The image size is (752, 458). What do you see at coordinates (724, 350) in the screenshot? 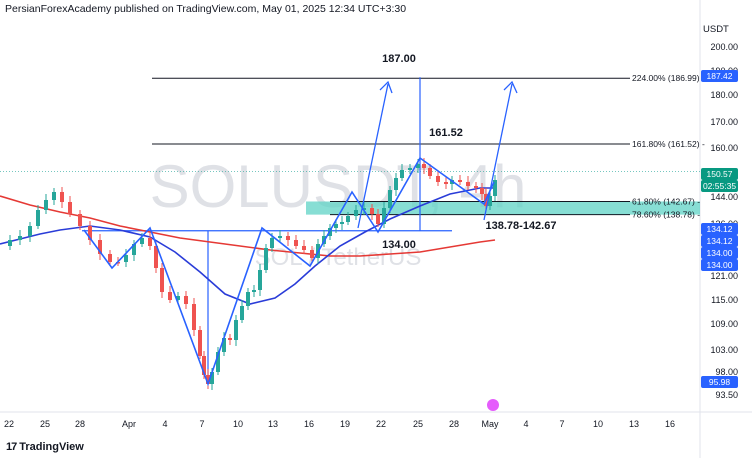
I see `y-tick-label: 103.00` at bounding box center [724, 350].